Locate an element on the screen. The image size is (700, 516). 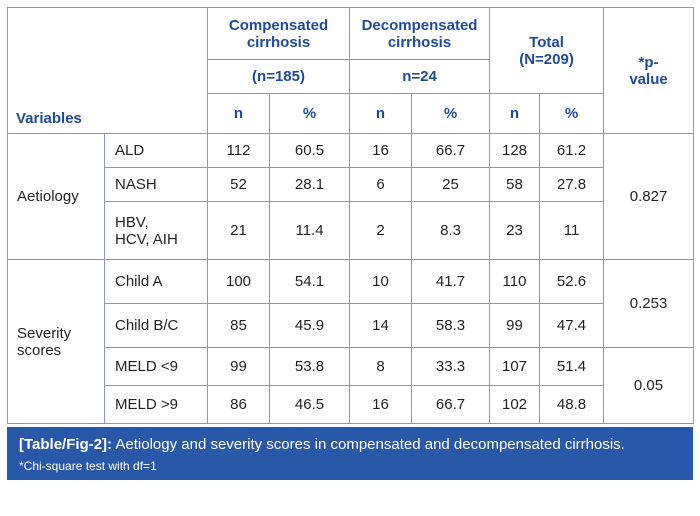
compensated-n-header: (n=185) is located at coordinates (279, 76).